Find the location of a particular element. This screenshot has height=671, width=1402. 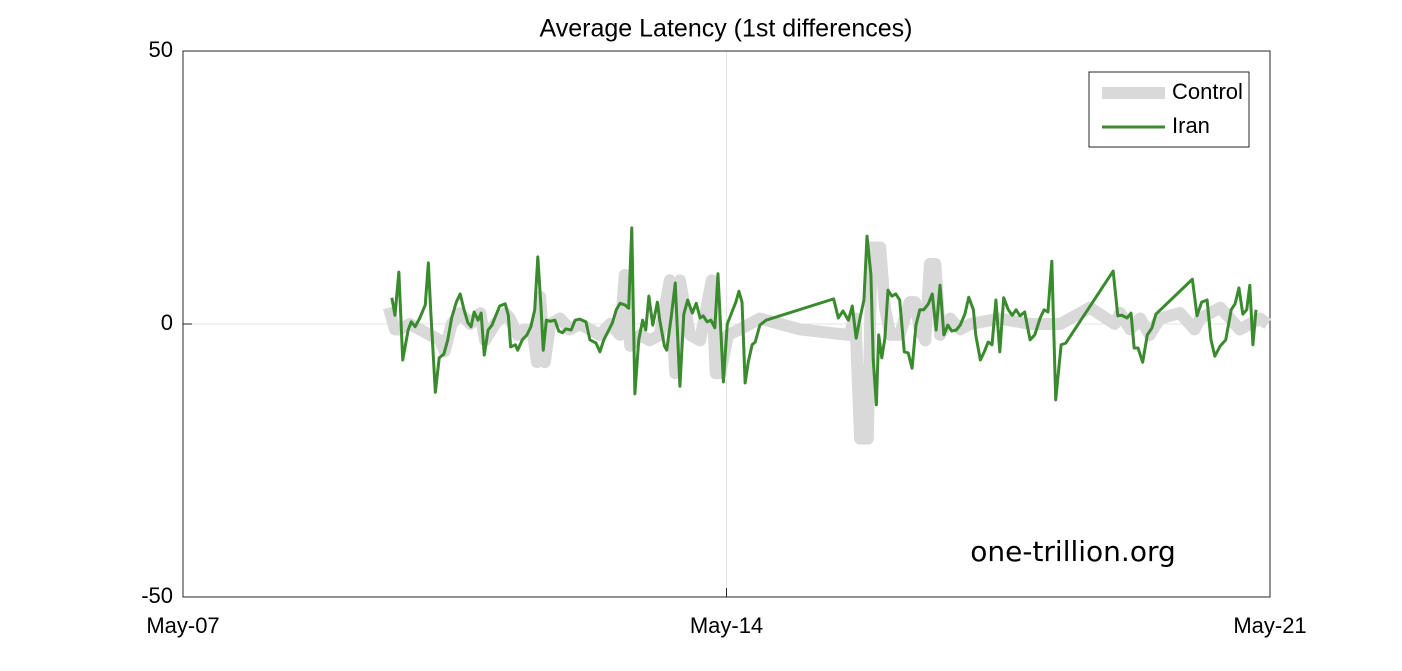

chart-title: Average Latency (1st differences) is located at coordinates (726, 29).